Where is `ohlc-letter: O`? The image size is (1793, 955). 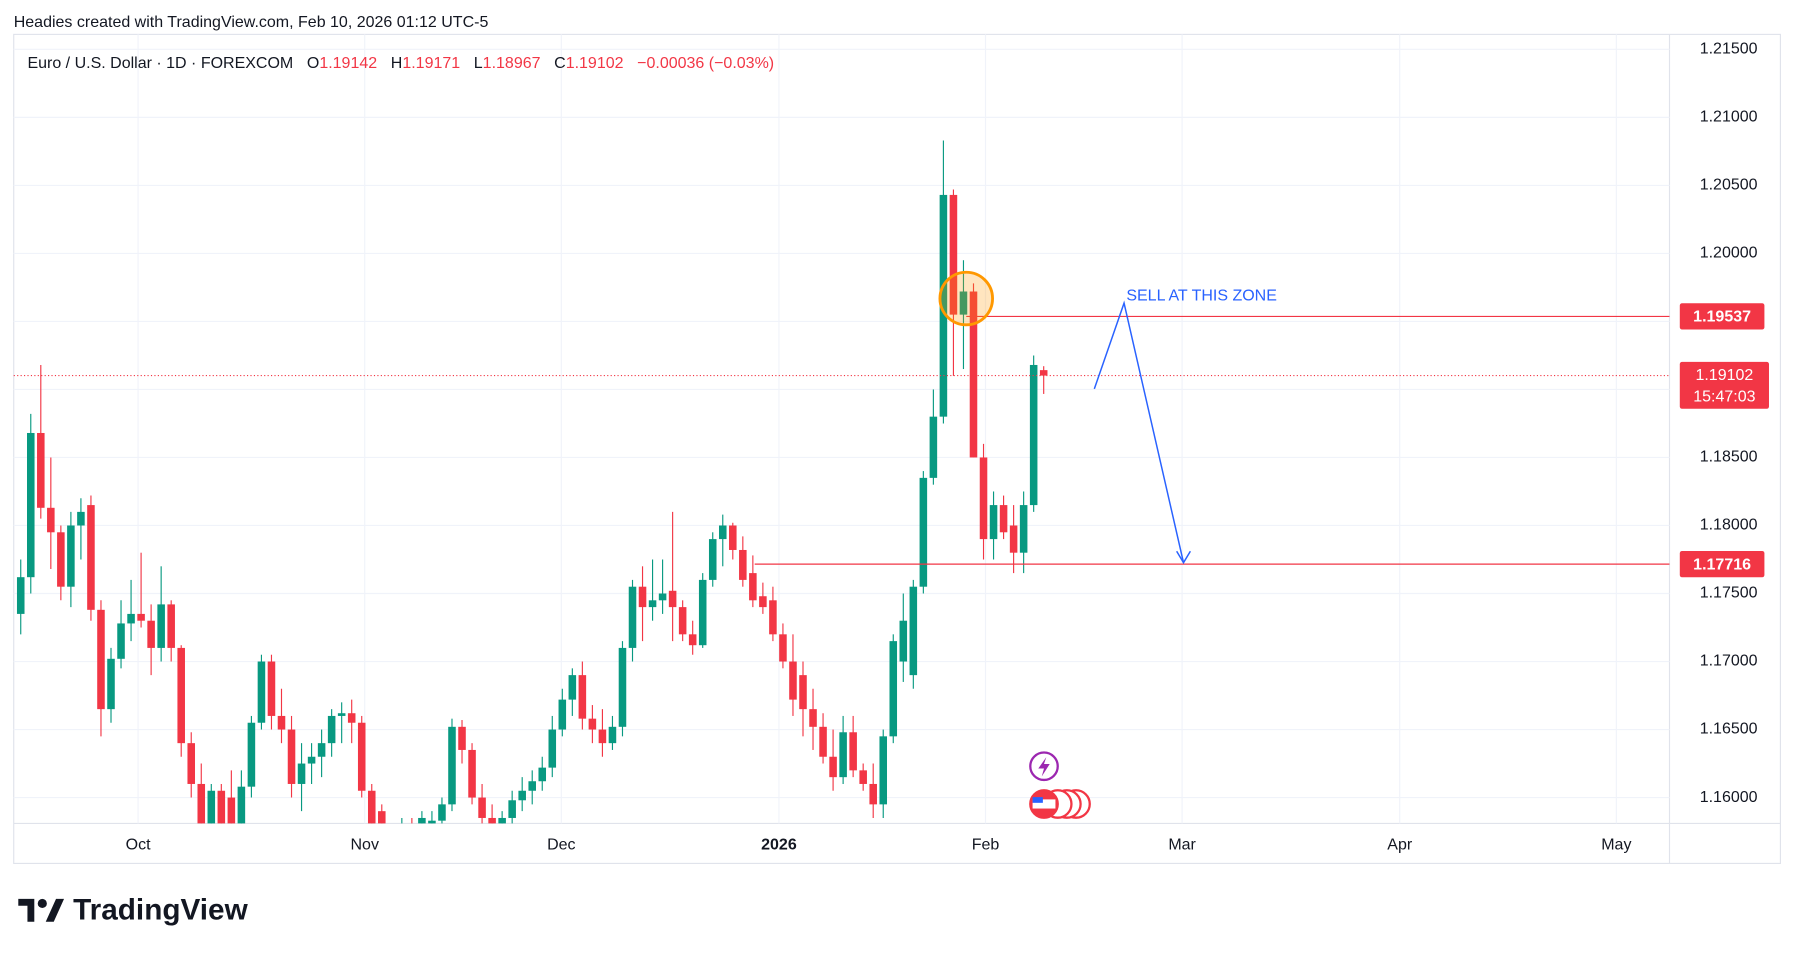
ohlc-letter: O is located at coordinates (313, 63).